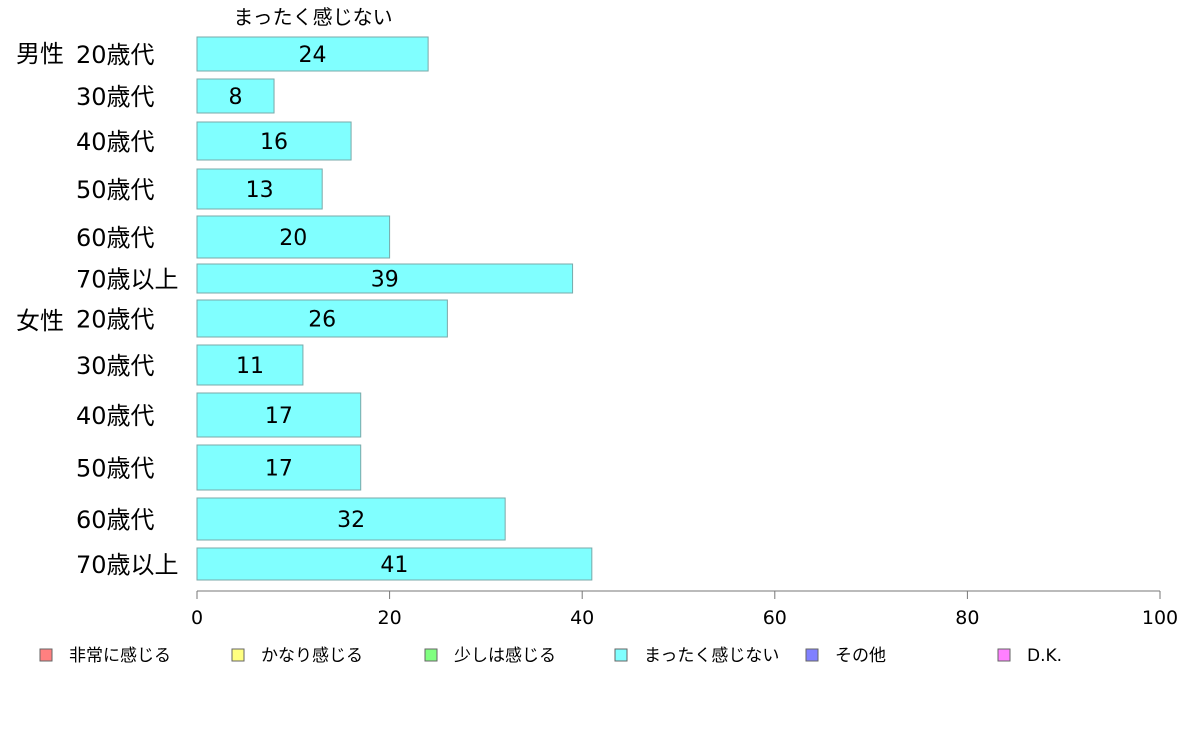 The width and height of the screenshot is (1188, 736). I want to click on bar-value-label: 16, so click(274, 142).